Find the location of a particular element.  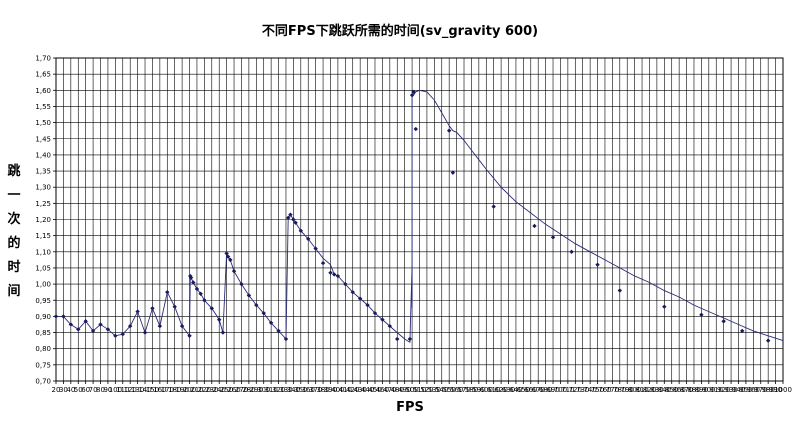

x-tick-label: 120 is located at coordinates (129, 390).